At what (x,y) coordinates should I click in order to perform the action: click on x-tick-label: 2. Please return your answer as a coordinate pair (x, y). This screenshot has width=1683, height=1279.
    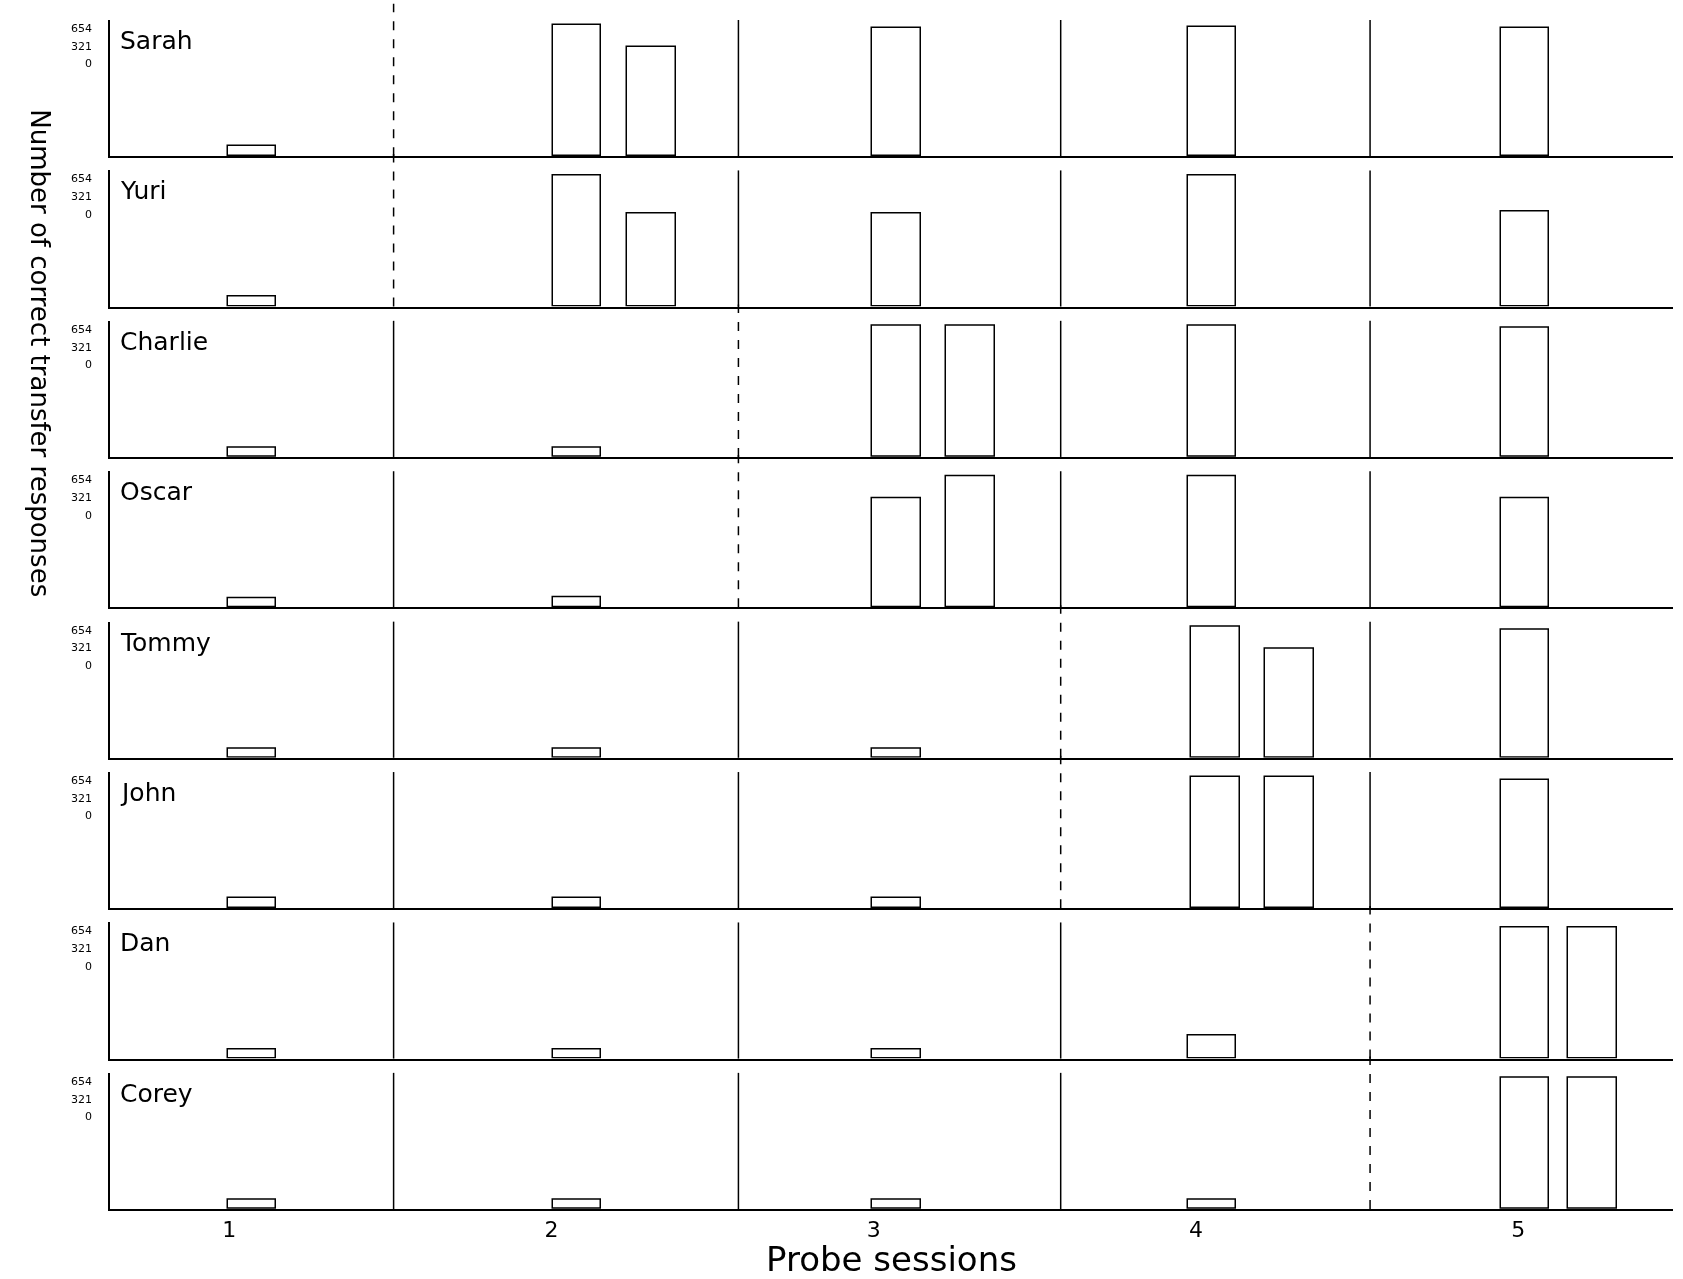
    Looking at the image, I should click on (551, 1230).